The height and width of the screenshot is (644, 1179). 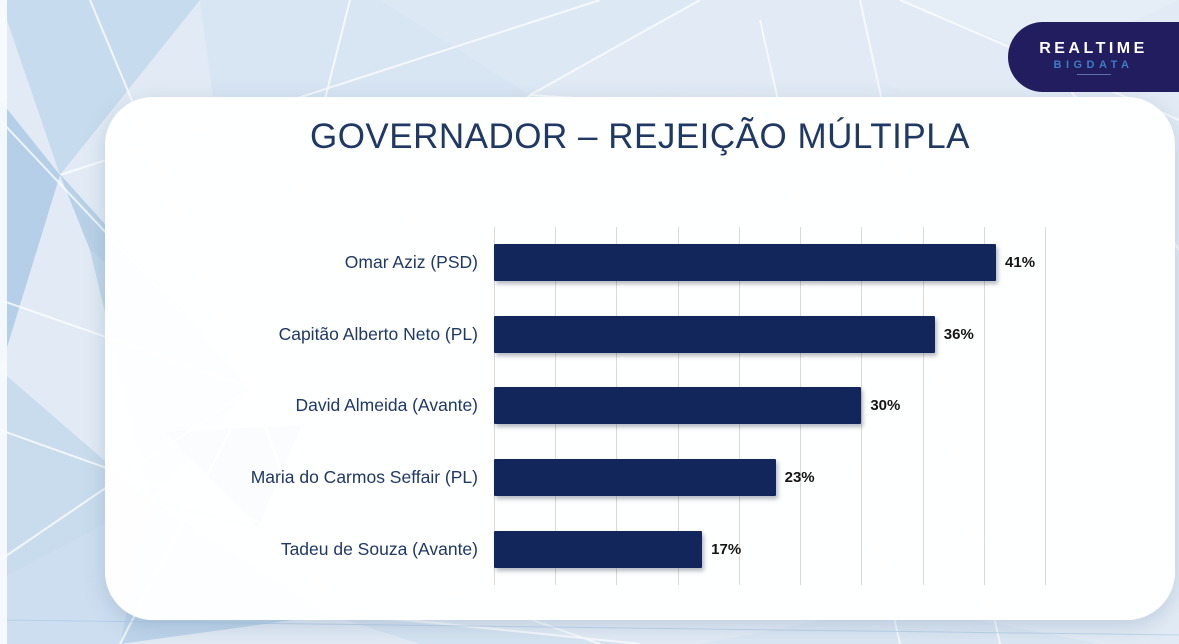 What do you see at coordinates (379, 548) in the screenshot?
I see `category-label: Tadeu de Souza (Avante)` at bounding box center [379, 548].